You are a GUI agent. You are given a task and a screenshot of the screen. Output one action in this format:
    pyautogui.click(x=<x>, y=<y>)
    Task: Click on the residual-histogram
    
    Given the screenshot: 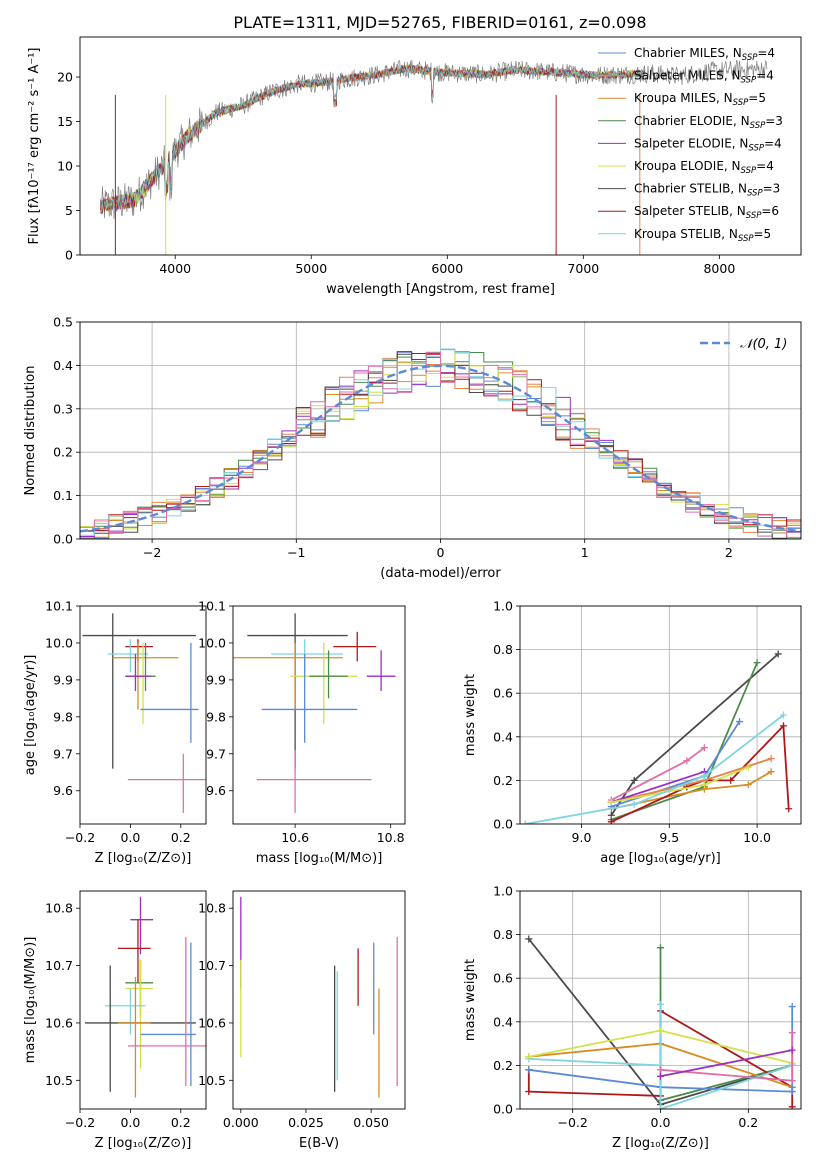 What is the action you would take?
    pyautogui.click(x=440, y=444)
    